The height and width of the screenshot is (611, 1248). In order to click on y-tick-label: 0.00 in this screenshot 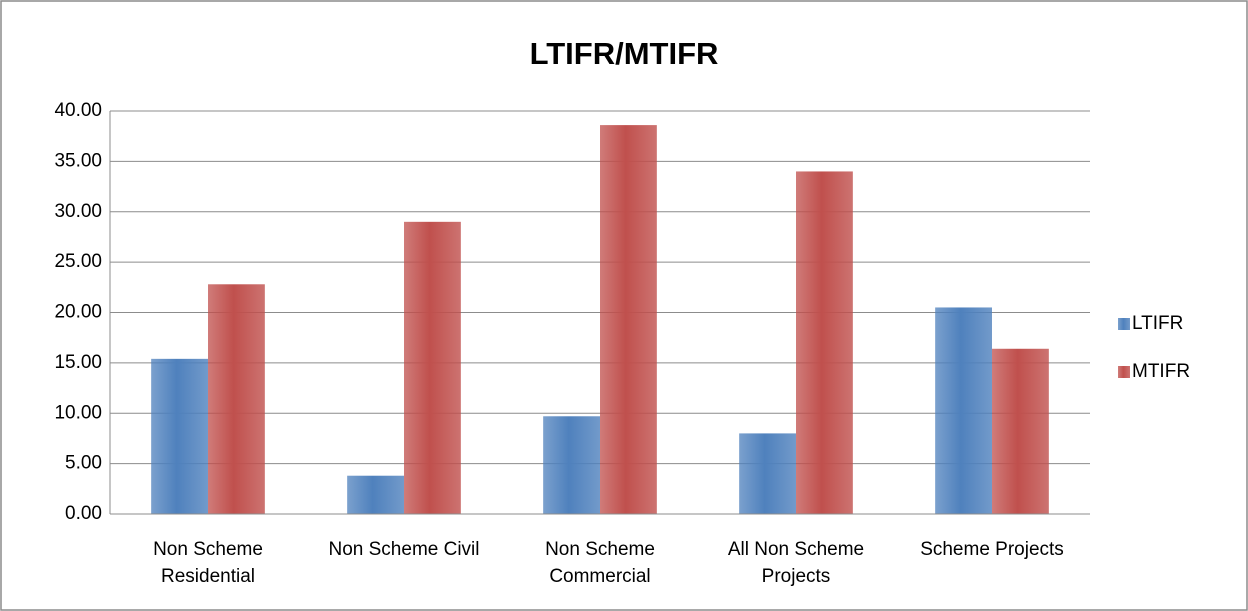, I will do `click(83, 513)`.